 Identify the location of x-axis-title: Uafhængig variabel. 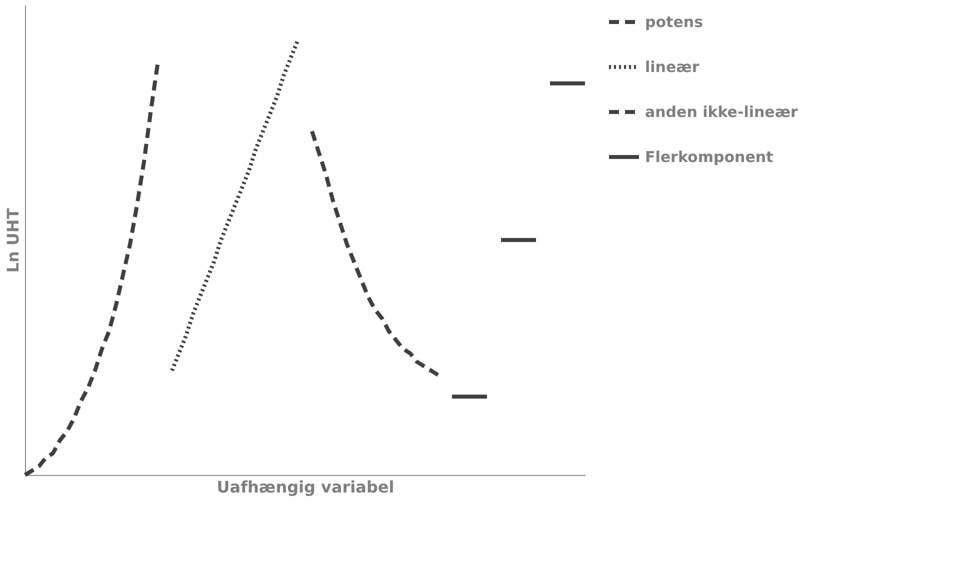
(305, 487).